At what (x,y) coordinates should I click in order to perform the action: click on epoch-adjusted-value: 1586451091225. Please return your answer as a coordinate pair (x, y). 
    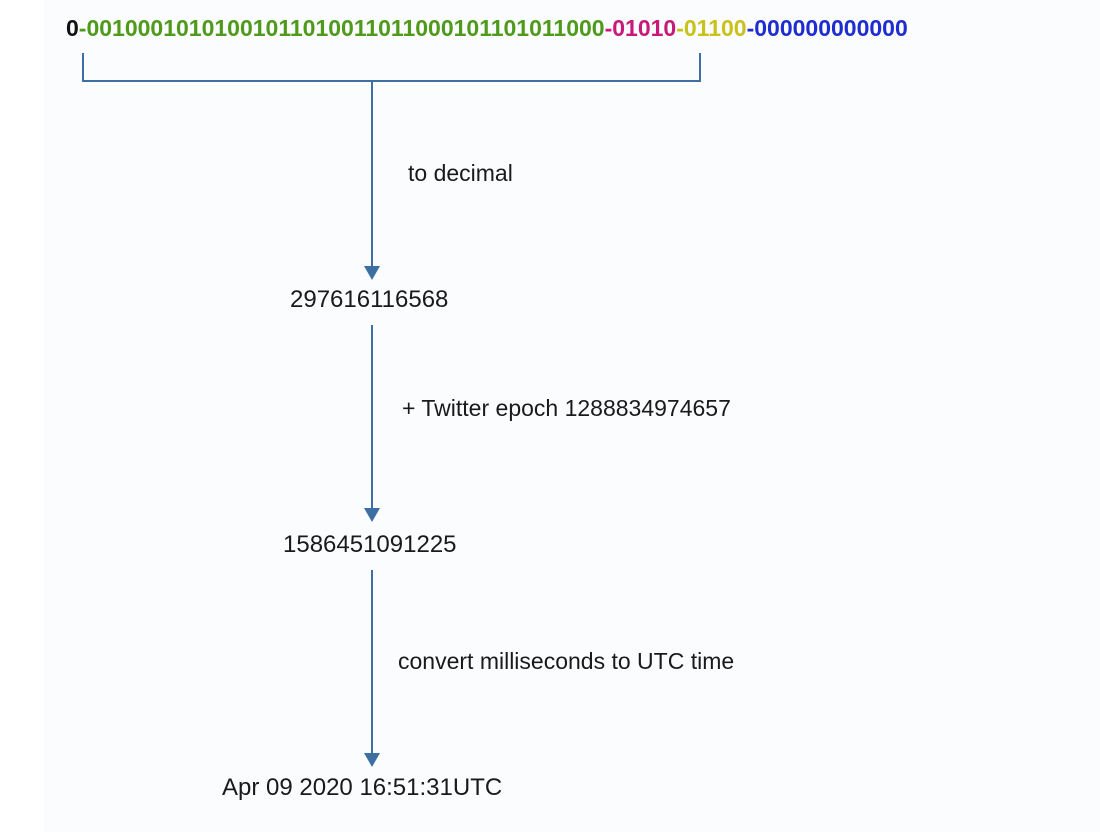
    Looking at the image, I should click on (370, 544).